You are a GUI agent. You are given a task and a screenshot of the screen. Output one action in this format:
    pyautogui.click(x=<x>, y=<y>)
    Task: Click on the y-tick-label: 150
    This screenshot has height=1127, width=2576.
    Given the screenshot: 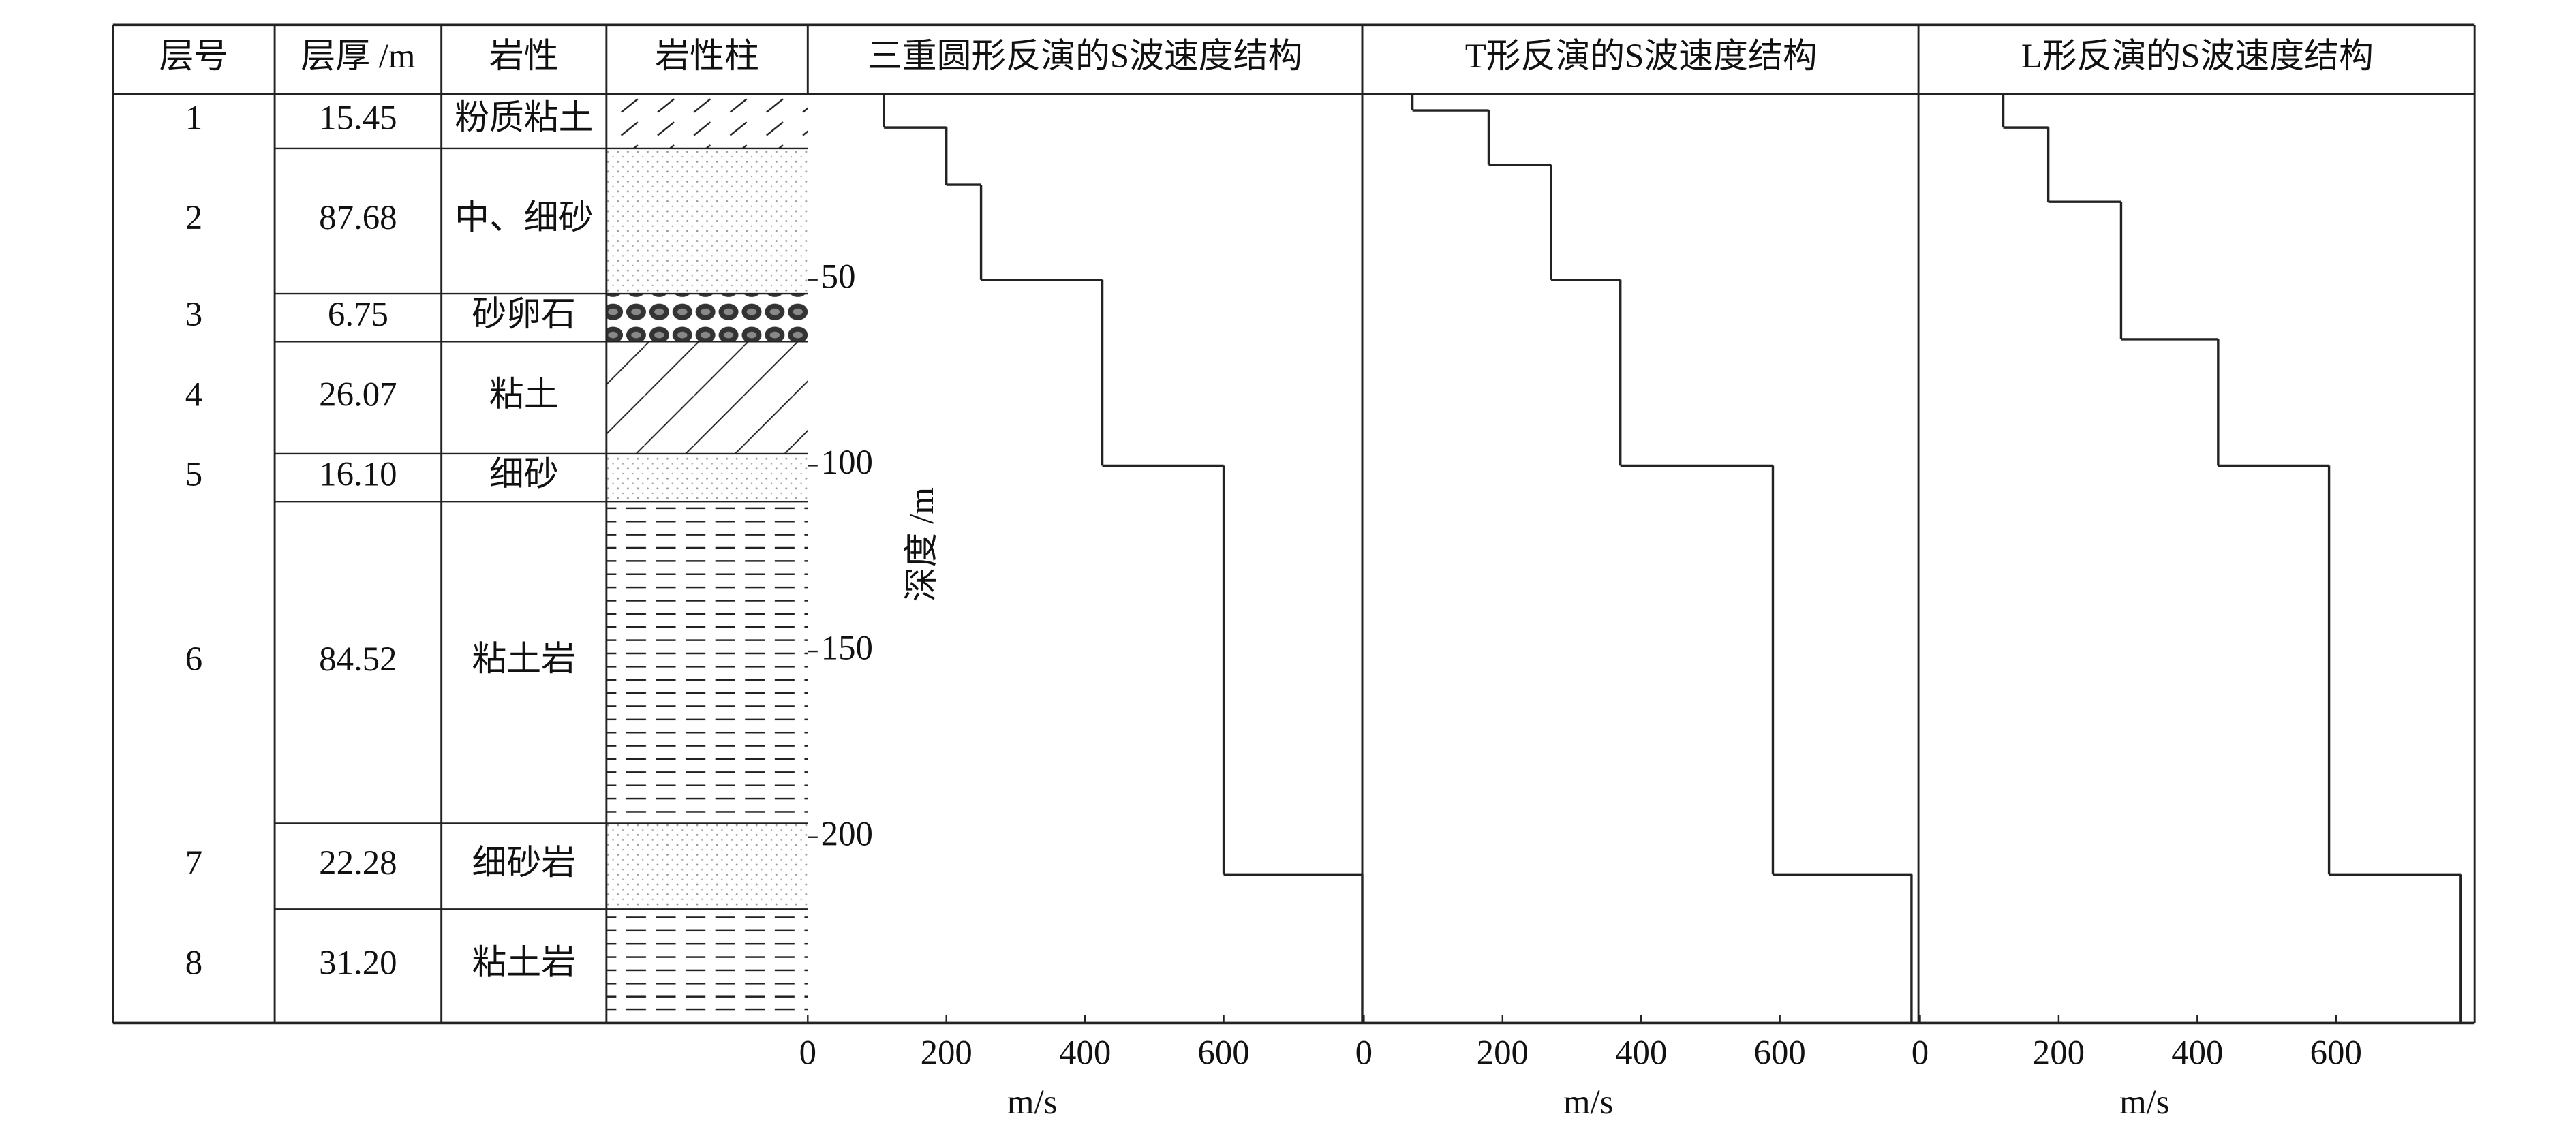 What is the action you would take?
    pyautogui.click(x=847, y=648)
    